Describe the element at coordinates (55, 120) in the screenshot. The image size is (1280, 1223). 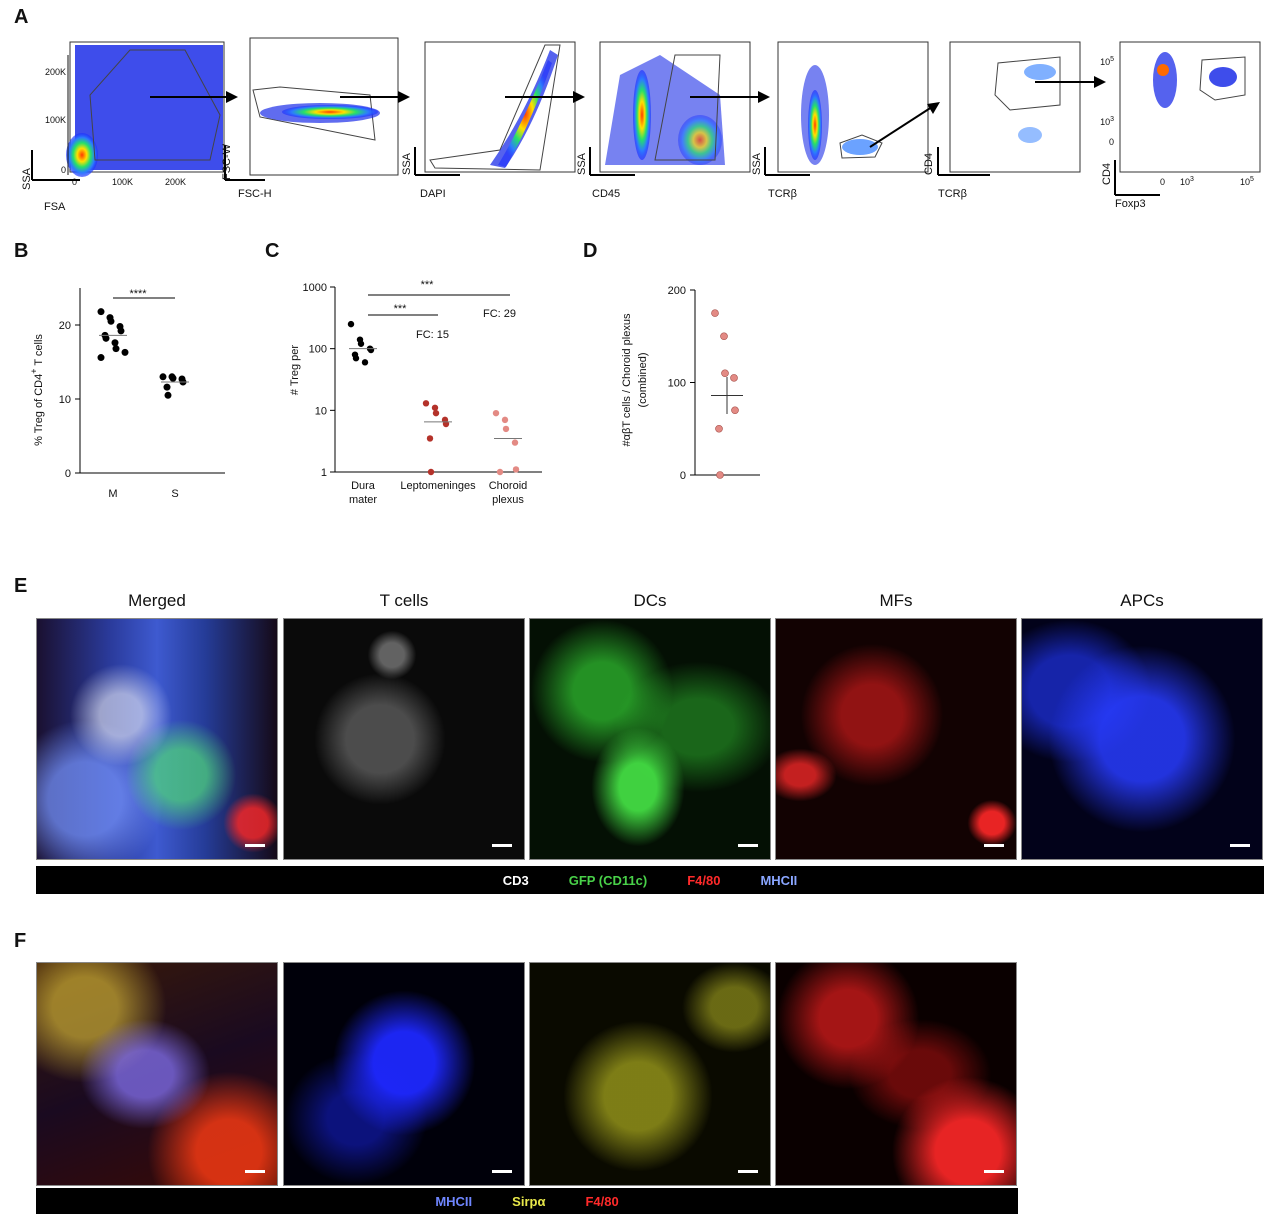
I see `tick-100k: 100K` at that location.